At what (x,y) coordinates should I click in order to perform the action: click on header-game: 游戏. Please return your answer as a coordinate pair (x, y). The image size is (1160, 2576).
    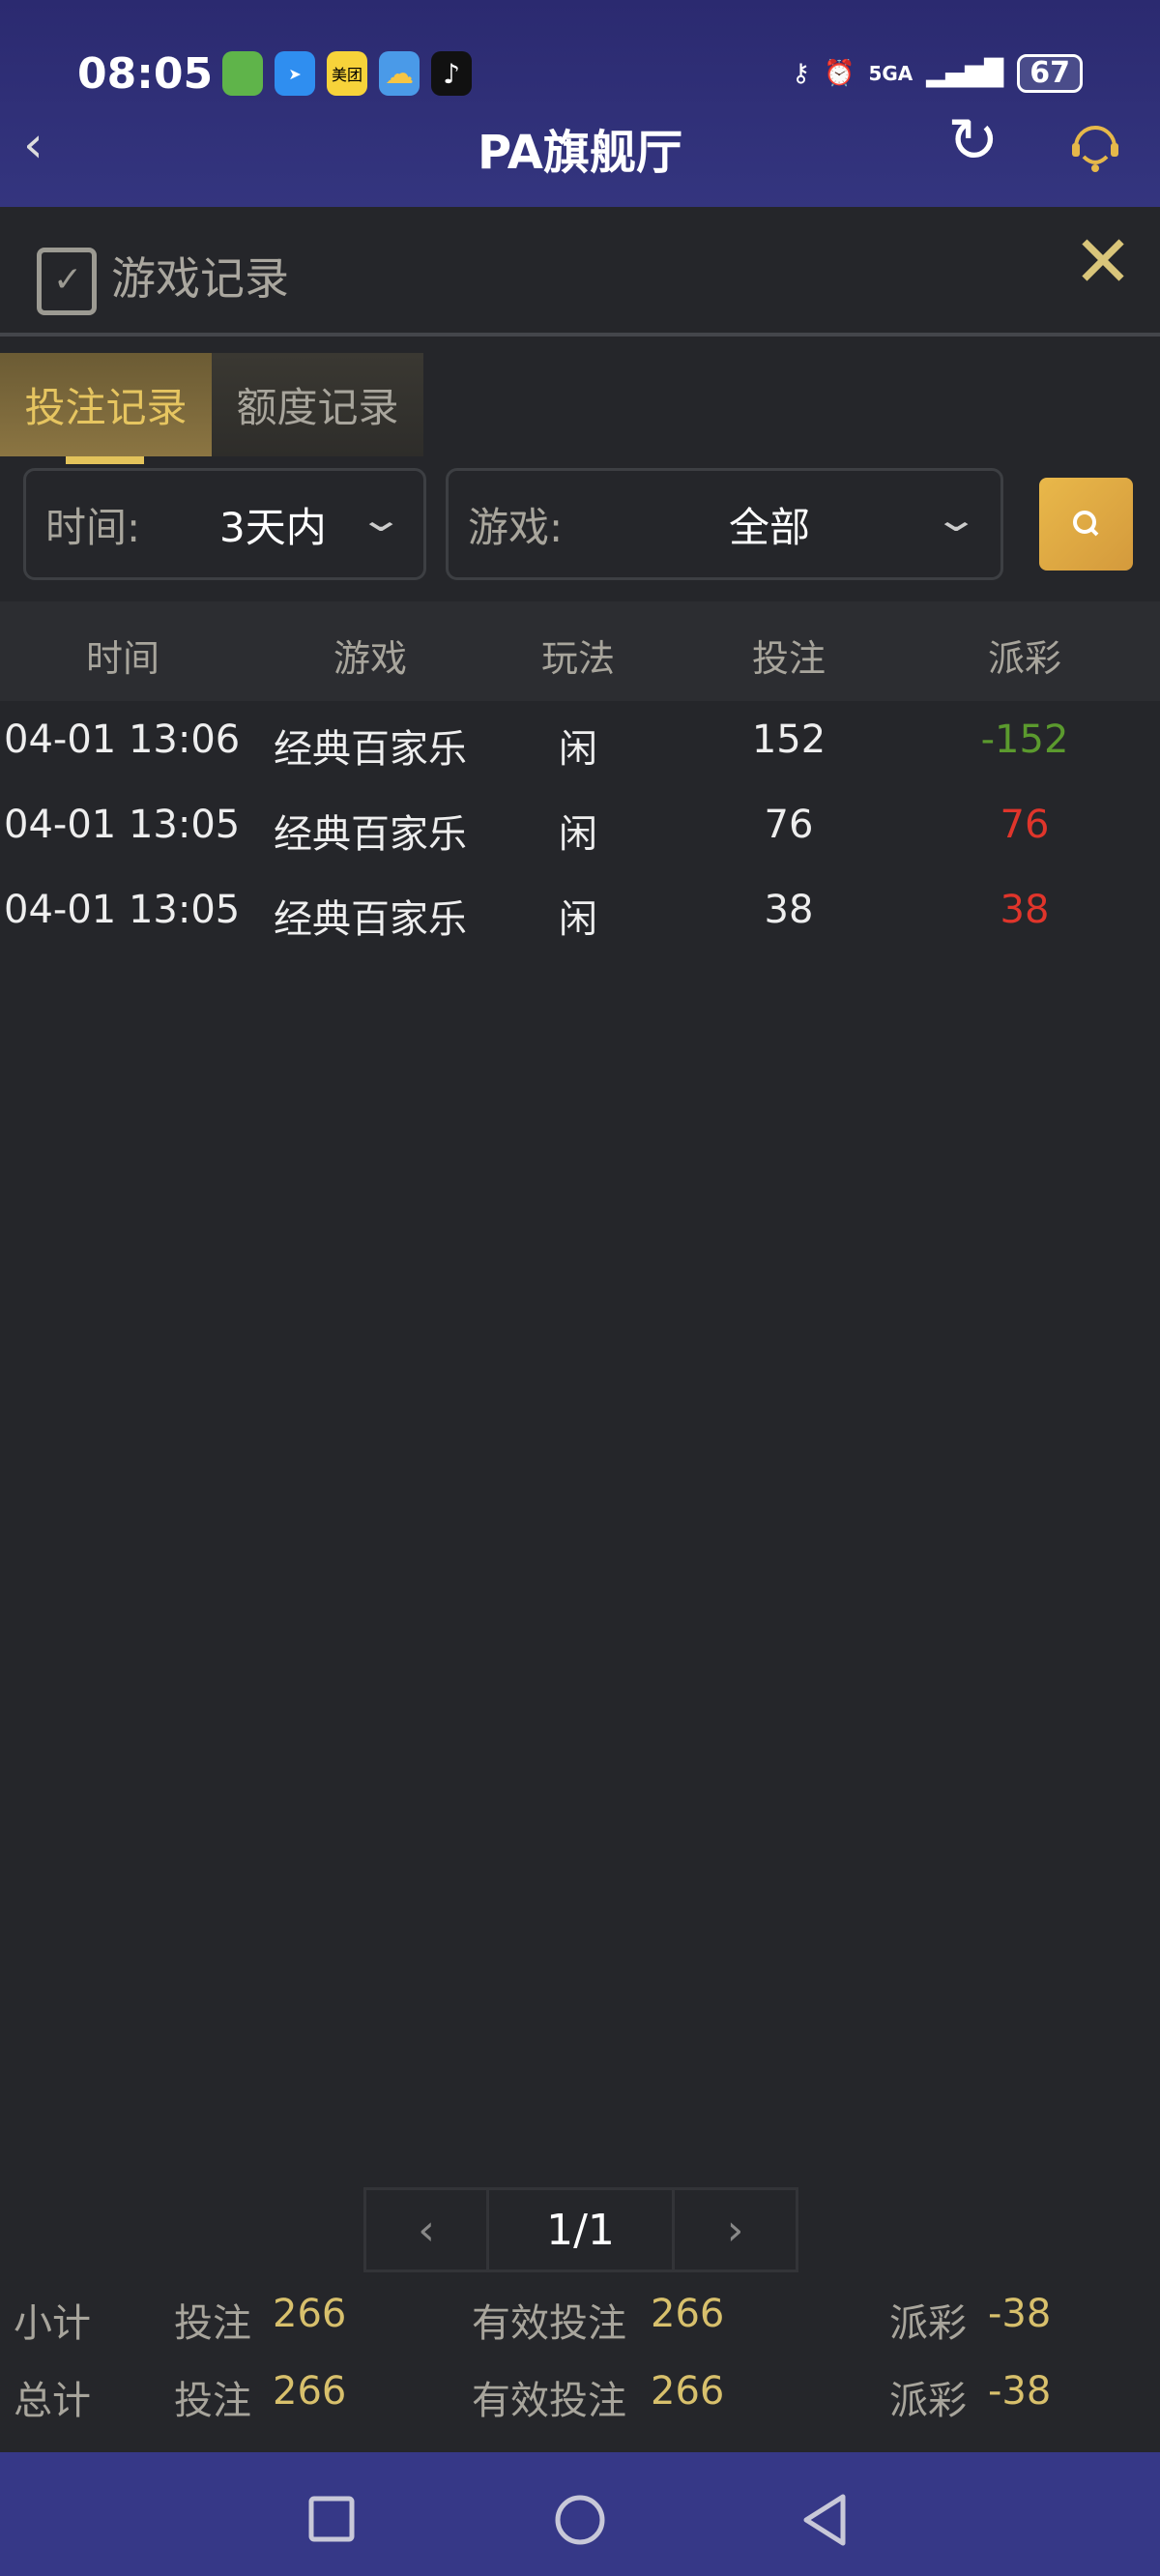
    Looking at the image, I should click on (370, 658).